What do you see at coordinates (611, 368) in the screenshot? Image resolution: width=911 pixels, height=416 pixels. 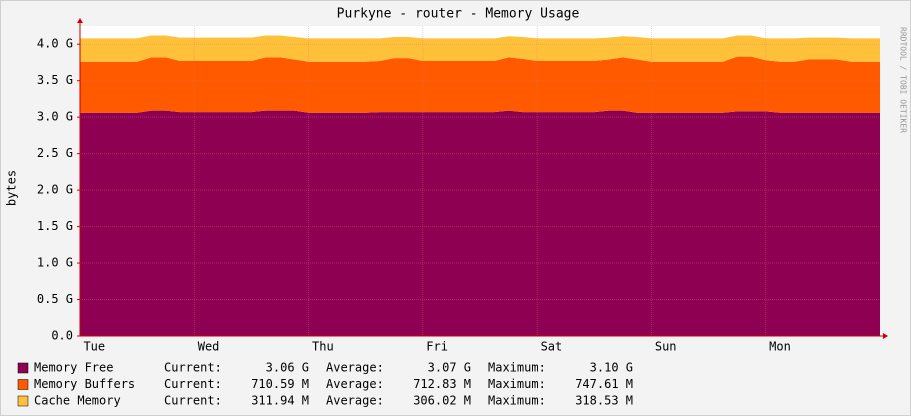 I see `stat-value: 3.10 G` at bounding box center [611, 368].